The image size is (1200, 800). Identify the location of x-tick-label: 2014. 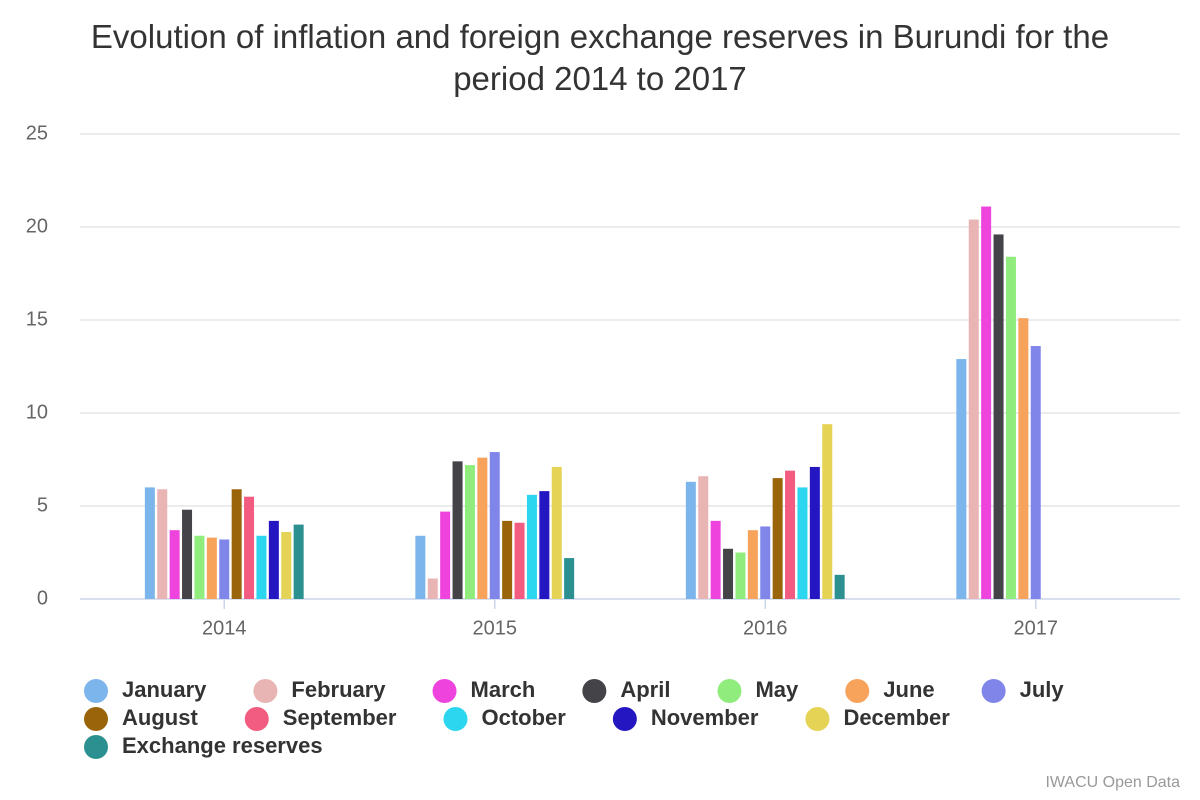
(224, 628).